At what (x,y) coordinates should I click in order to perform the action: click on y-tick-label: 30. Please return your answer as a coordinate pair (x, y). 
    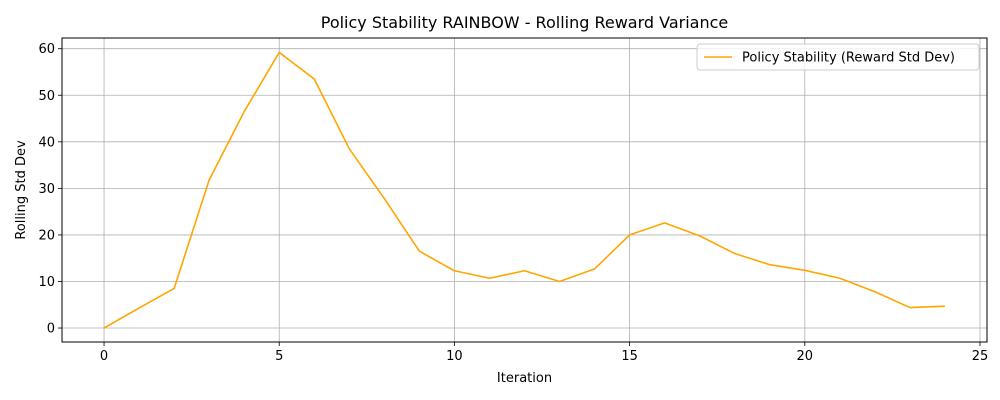
    Looking at the image, I should click on (46, 189).